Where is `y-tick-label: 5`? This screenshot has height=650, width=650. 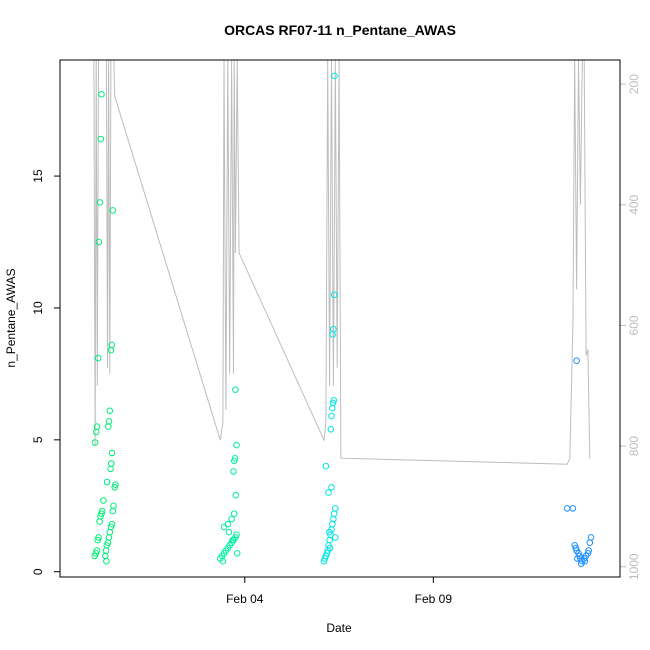
y-tick-label: 5 is located at coordinates (38, 439).